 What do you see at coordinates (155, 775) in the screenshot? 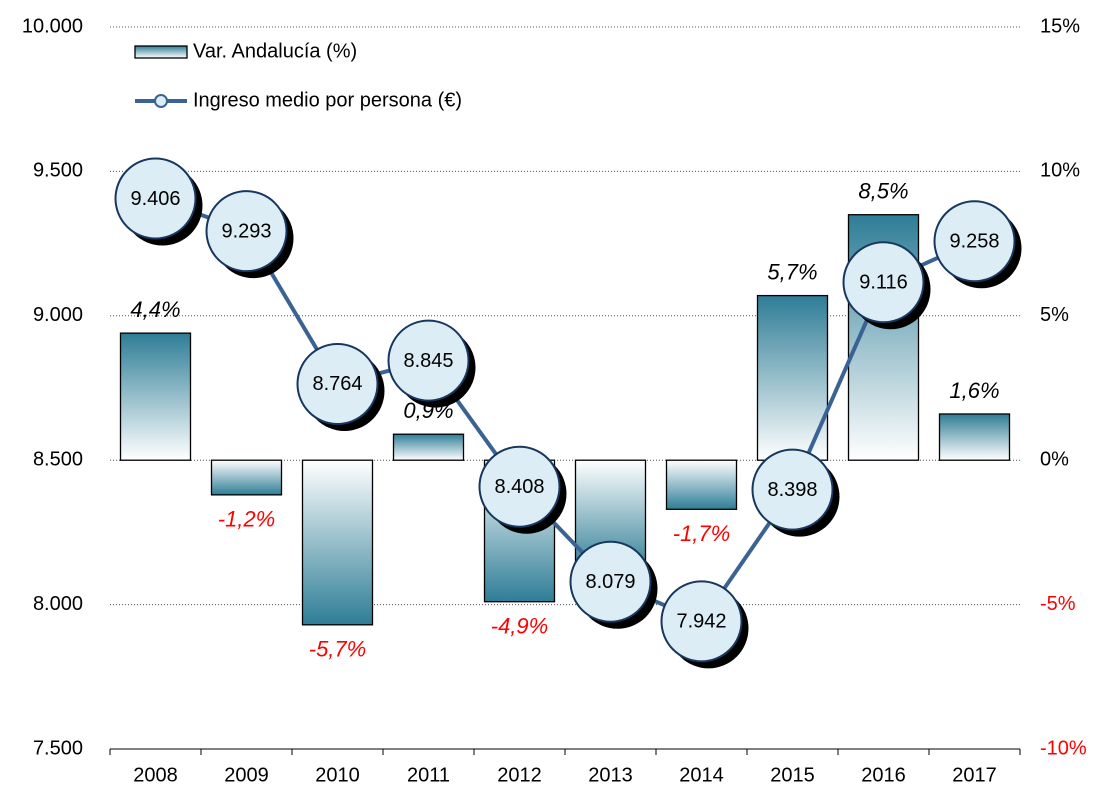
I see `x-tick-label: 2008` at bounding box center [155, 775].